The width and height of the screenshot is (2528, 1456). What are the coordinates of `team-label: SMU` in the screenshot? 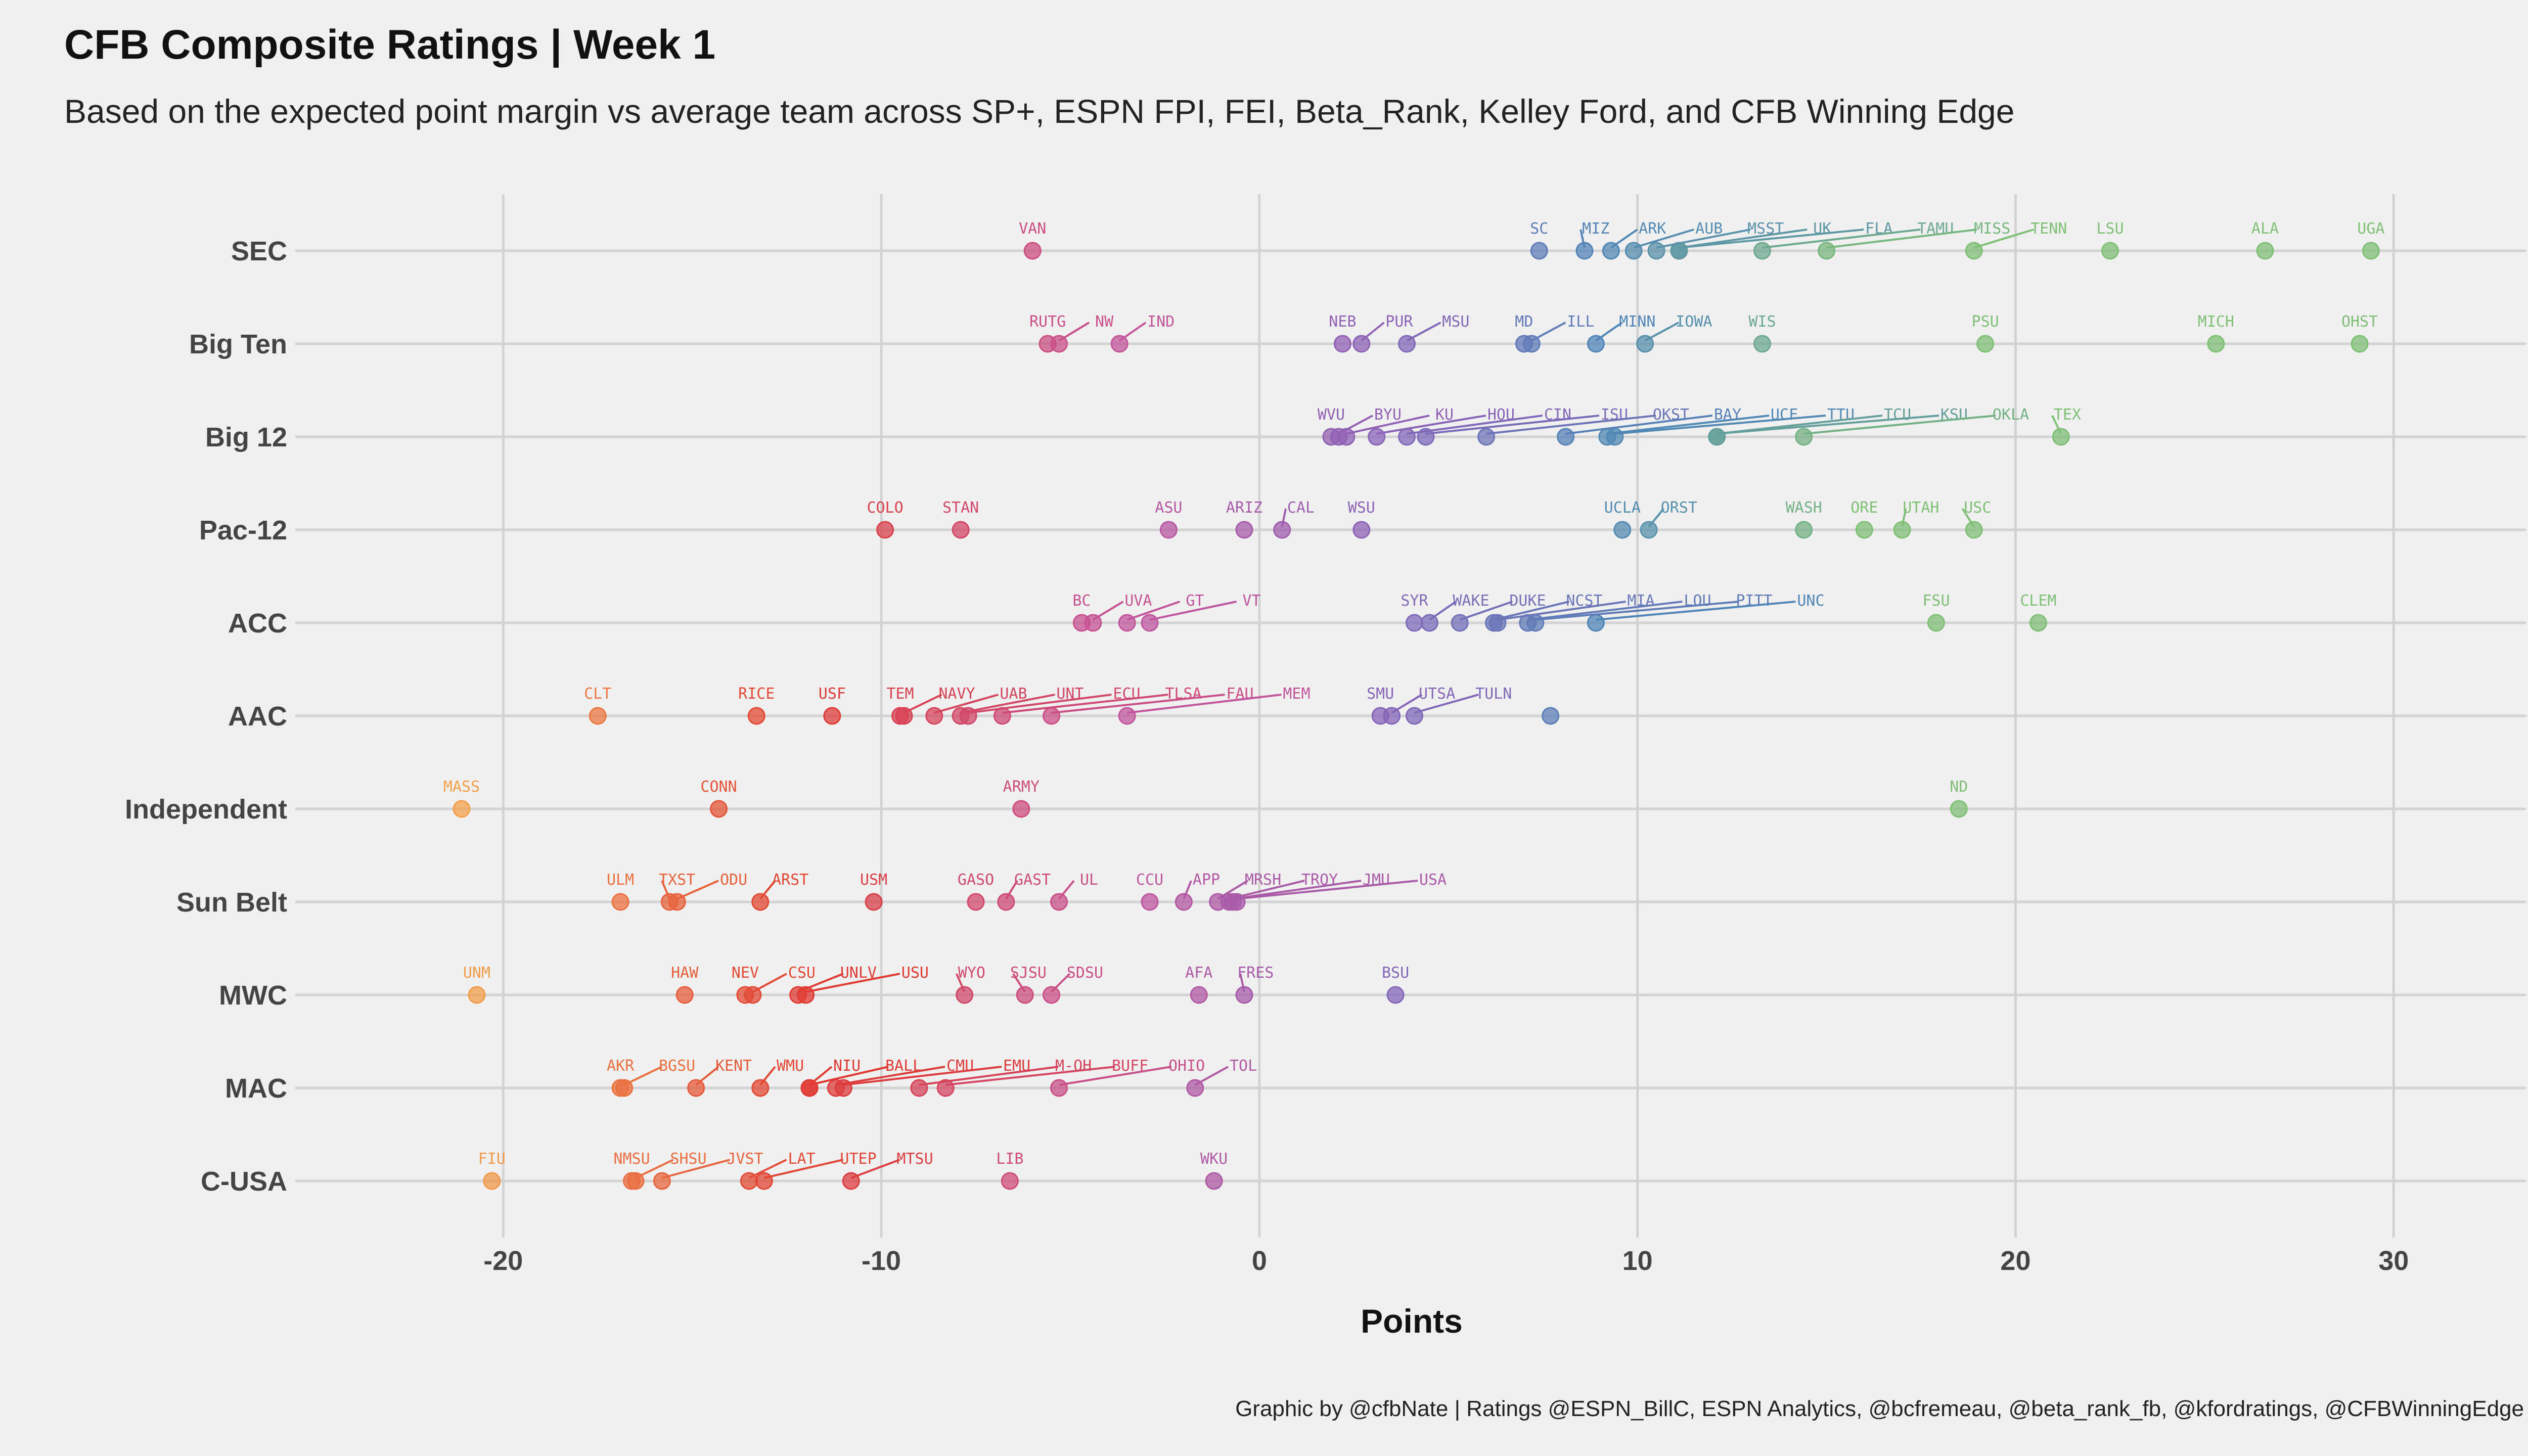 It's located at (1380, 694).